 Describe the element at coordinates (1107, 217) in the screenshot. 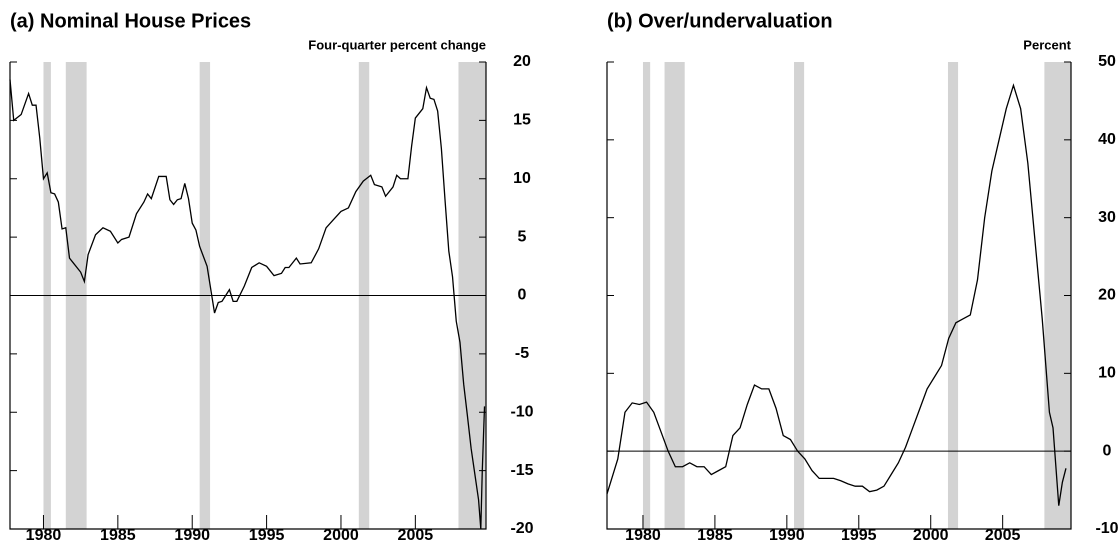

I see `y-tick-label: 30` at that location.